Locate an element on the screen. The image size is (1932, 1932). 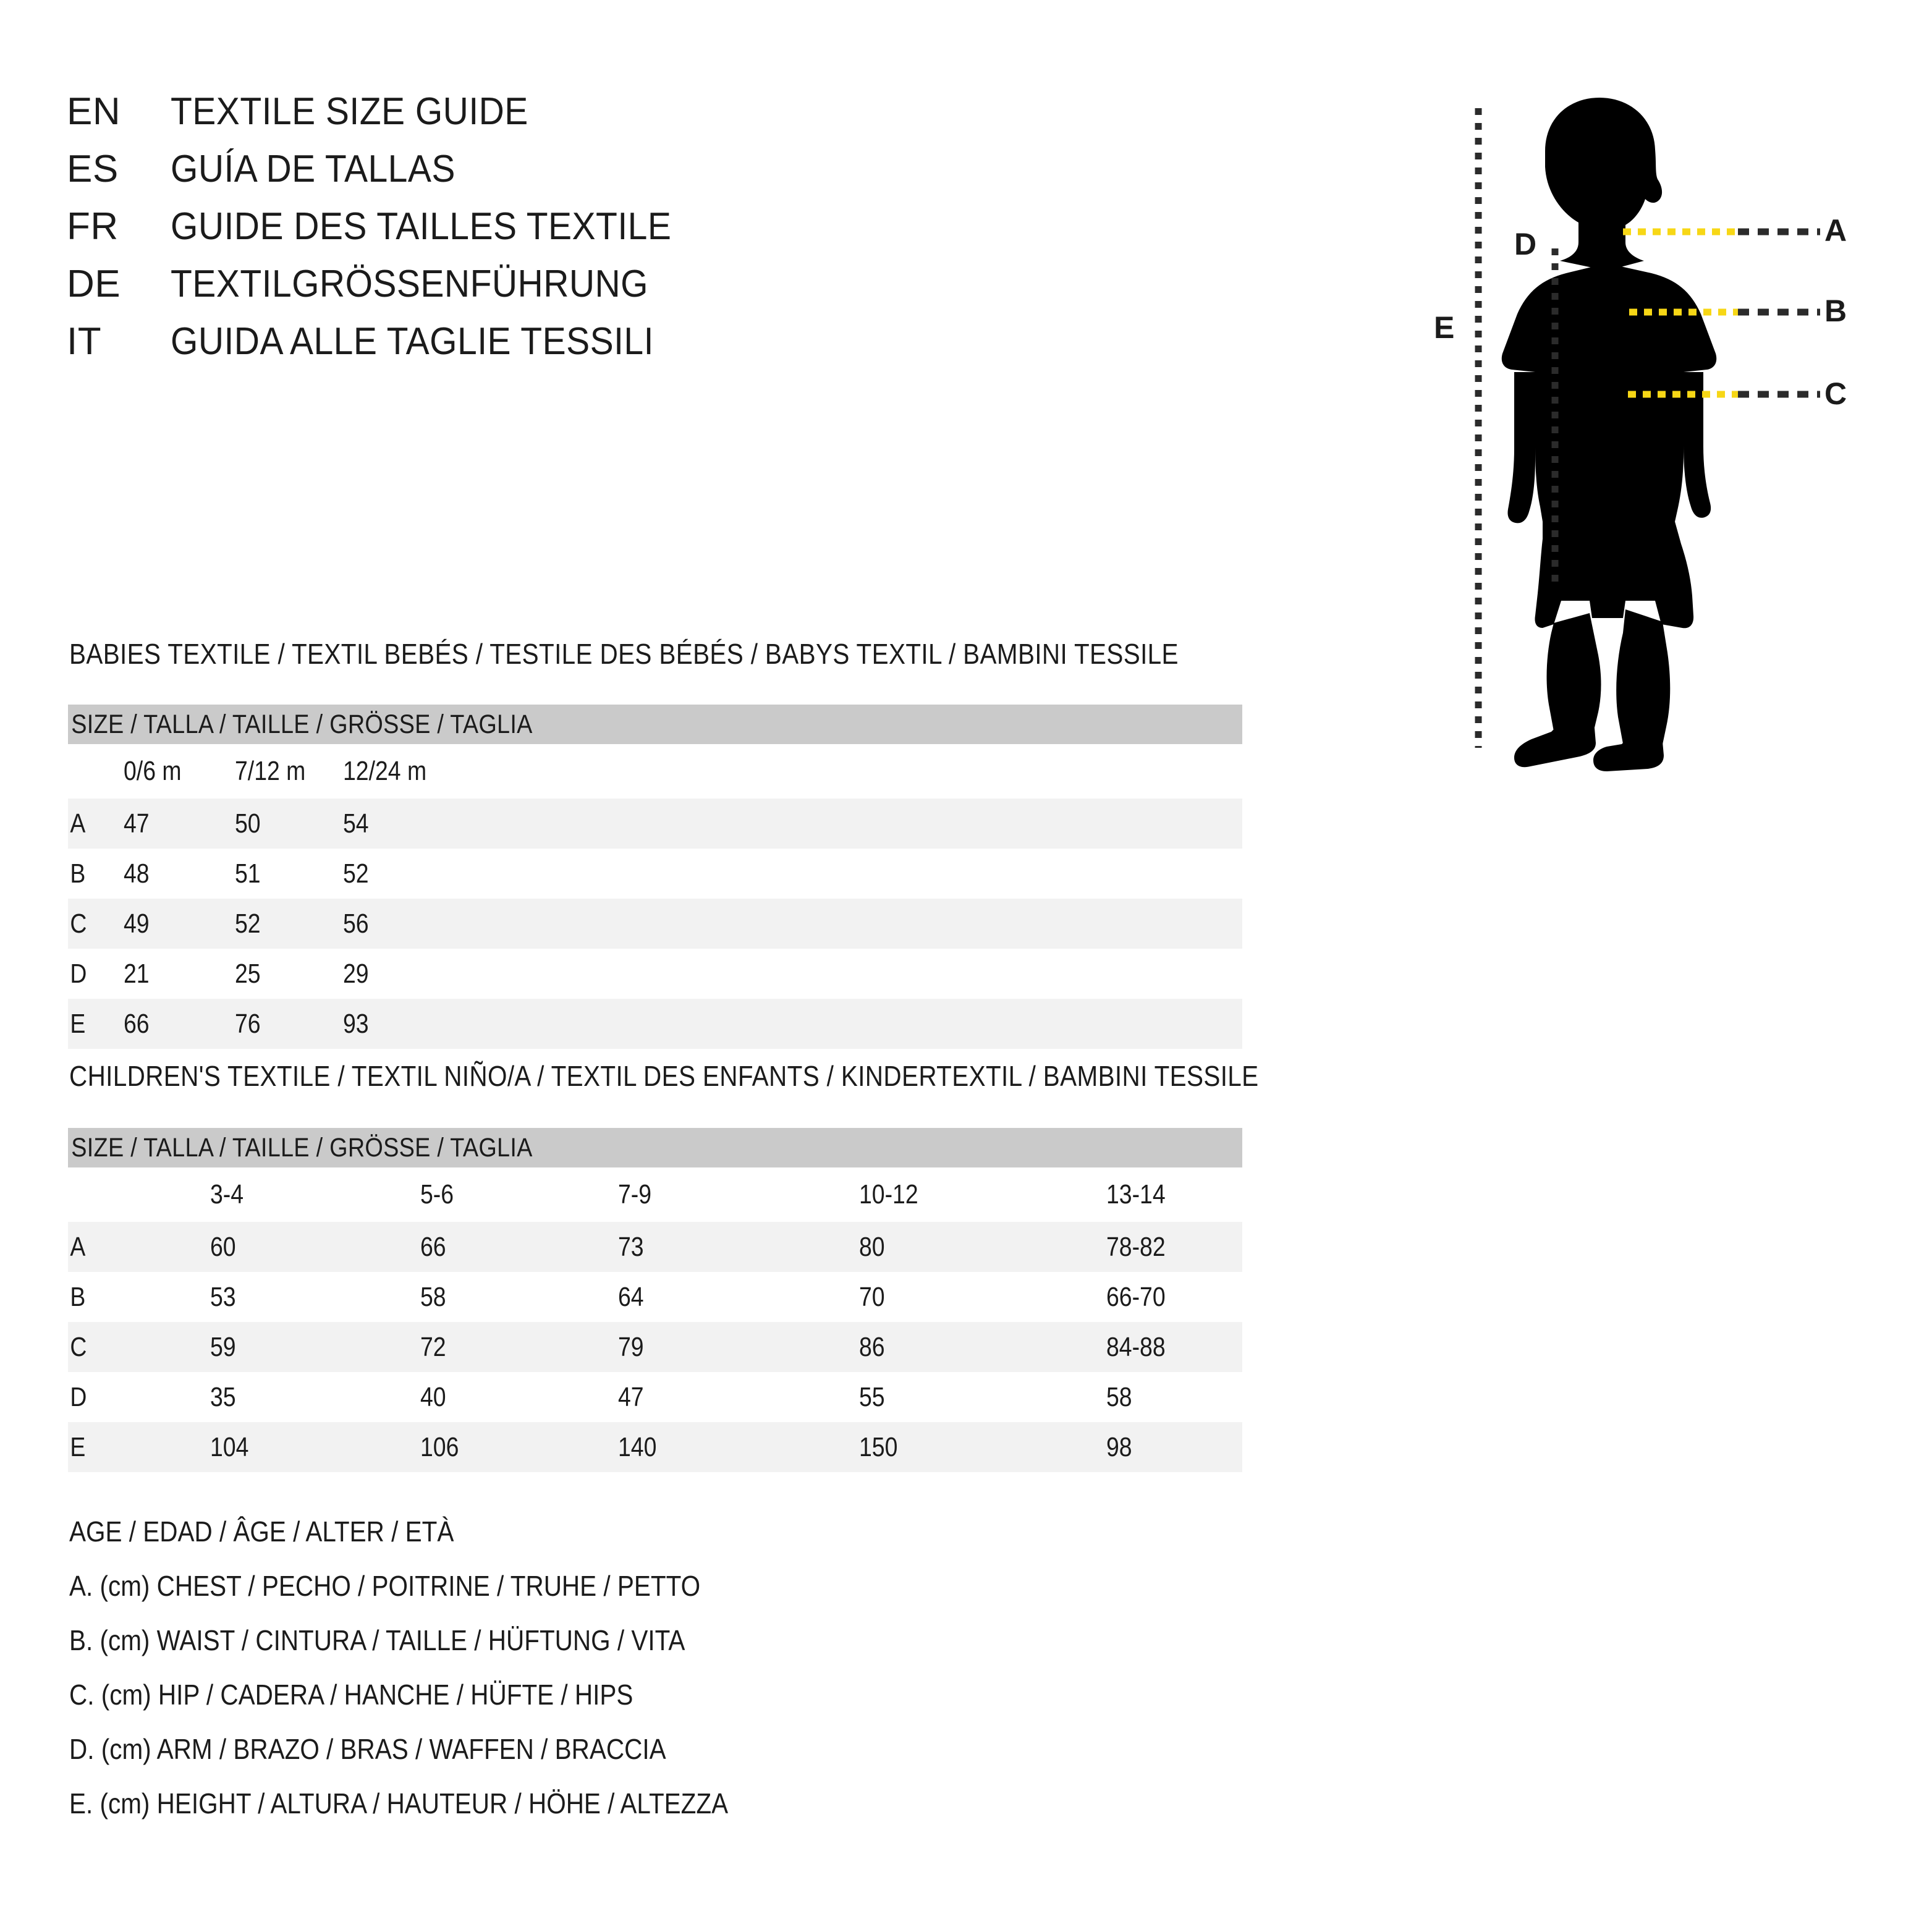
figure-label-a: A is located at coordinates (1835, 230).